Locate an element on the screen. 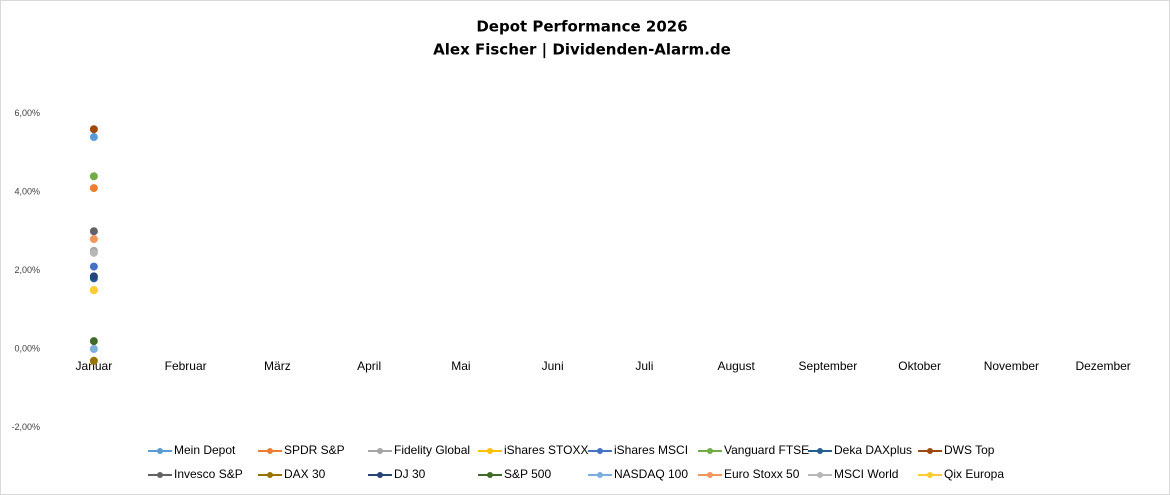 This screenshot has height=495, width=1170. x-tick-label: November is located at coordinates (1011, 366).